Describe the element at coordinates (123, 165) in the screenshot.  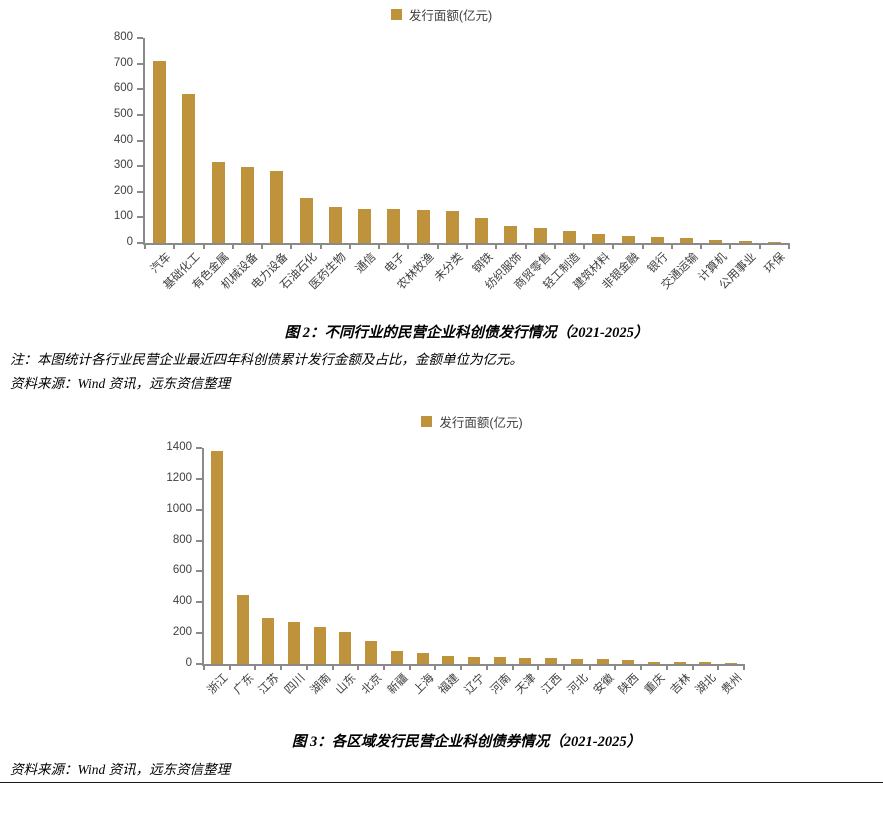
I see `y-axis-tick-label: 300` at that location.